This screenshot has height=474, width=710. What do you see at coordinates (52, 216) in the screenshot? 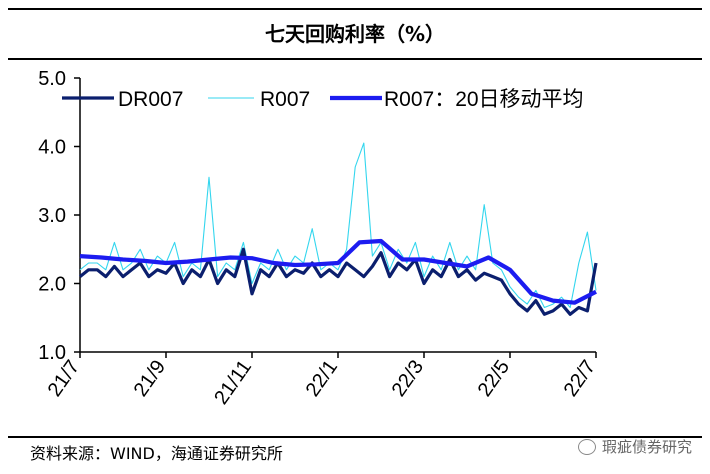
I see `y-tick-label: 3.0` at bounding box center [52, 216].